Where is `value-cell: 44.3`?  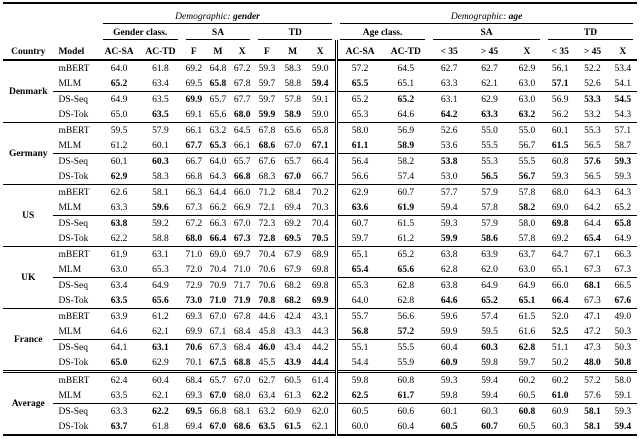
value-cell: 44.3 is located at coordinates (320, 331).